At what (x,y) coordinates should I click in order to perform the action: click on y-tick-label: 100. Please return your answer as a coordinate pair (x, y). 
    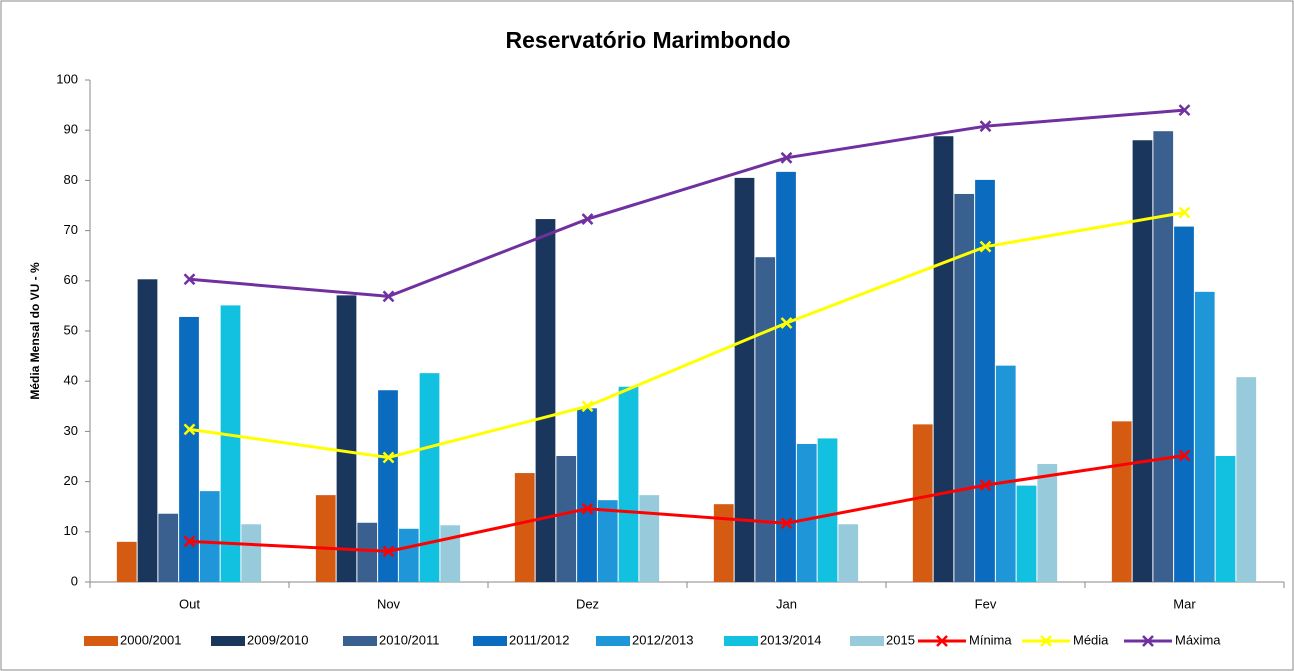
    Looking at the image, I should click on (67, 78).